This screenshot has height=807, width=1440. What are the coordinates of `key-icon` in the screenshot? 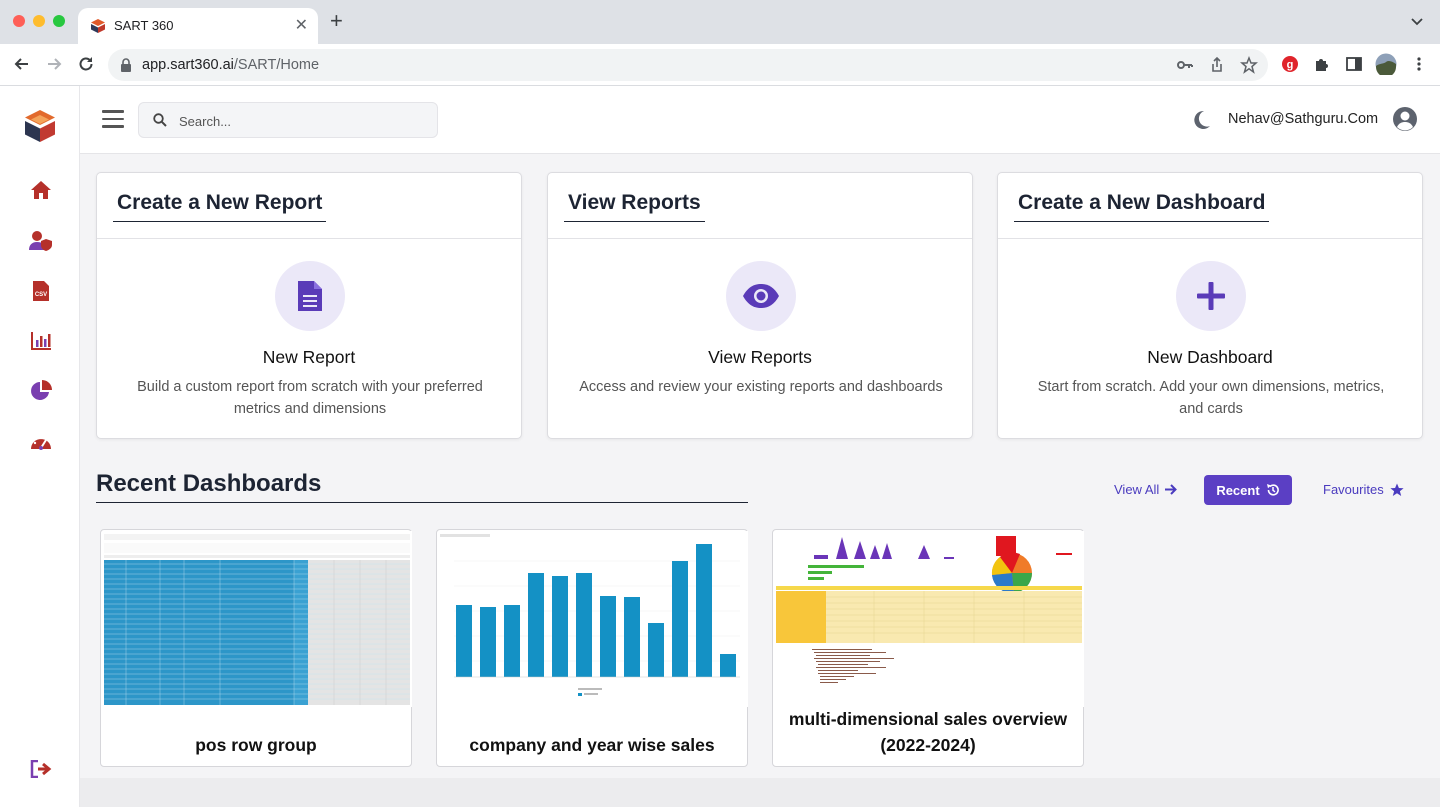 It's located at (1185, 65).